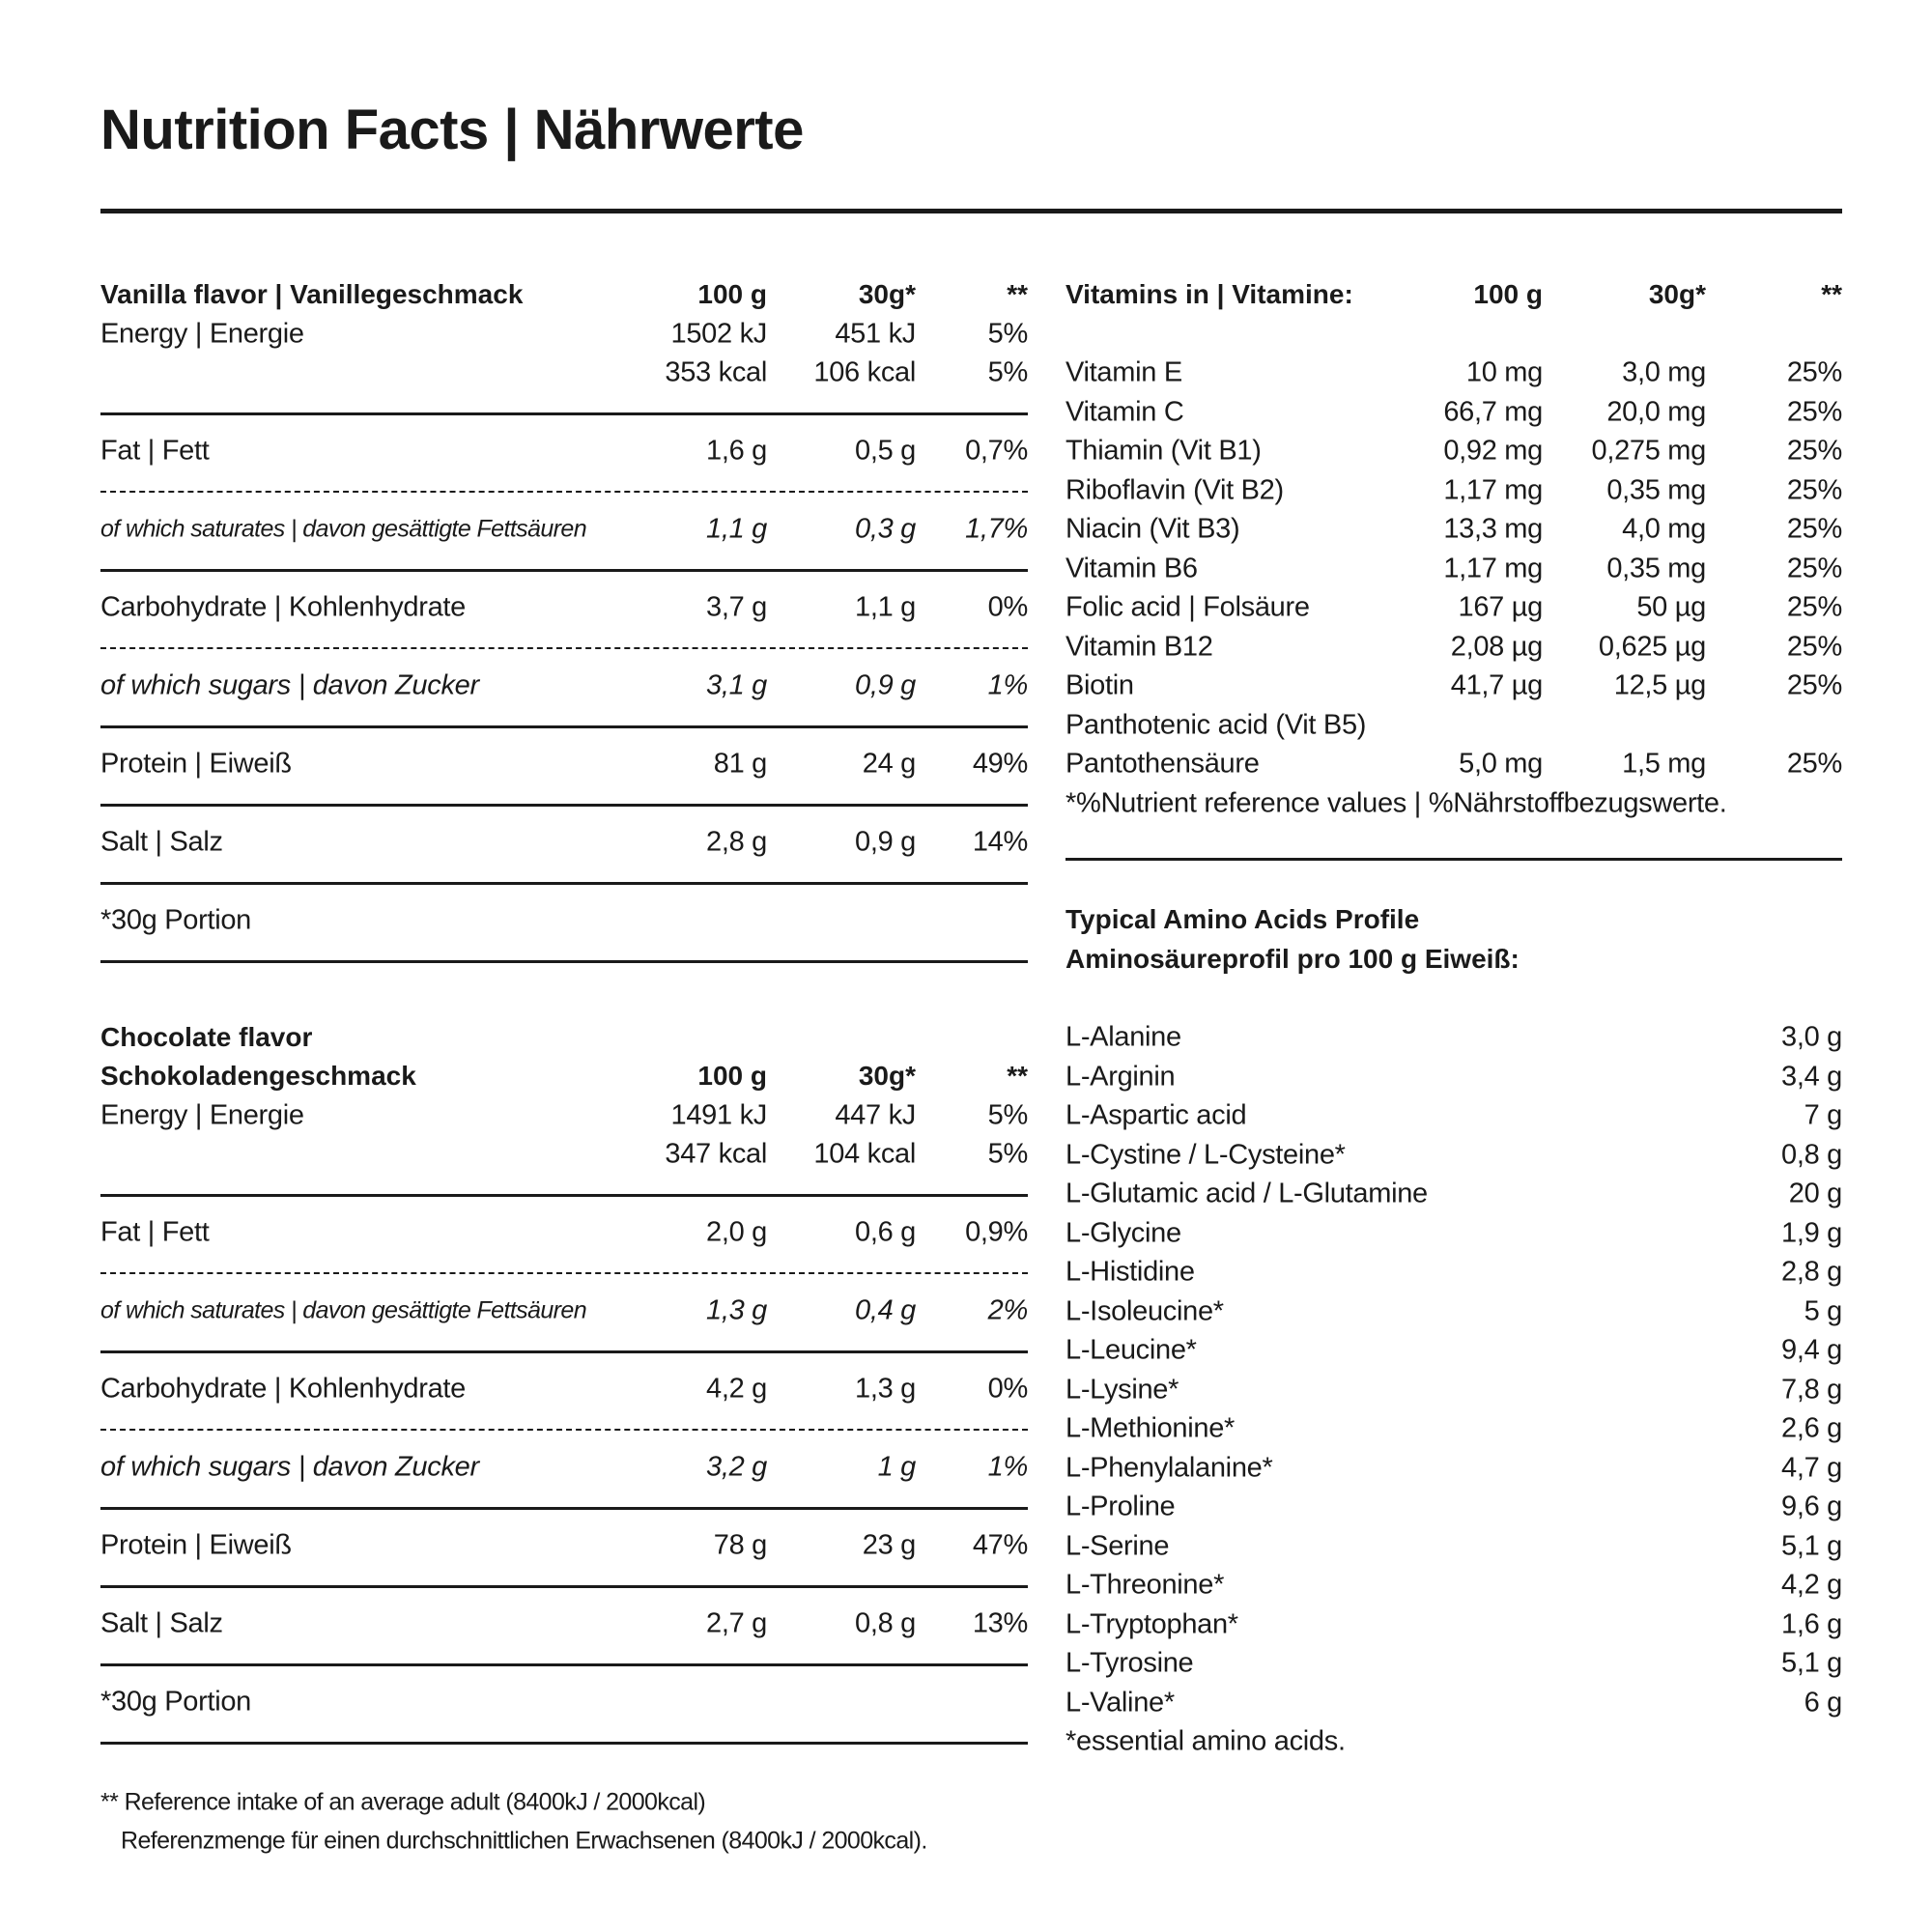 This screenshot has height=1932, width=1932. What do you see at coordinates (716, 1154) in the screenshot?
I see `value: 347 kcal` at bounding box center [716, 1154].